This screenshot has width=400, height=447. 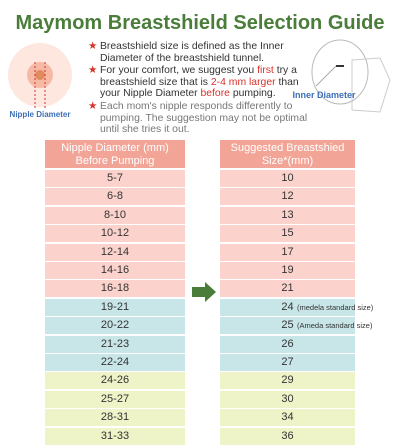 What do you see at coordinates (287, 234) in the screenshot?
I see `size-cell: 15` at bounding box center [287, 234].